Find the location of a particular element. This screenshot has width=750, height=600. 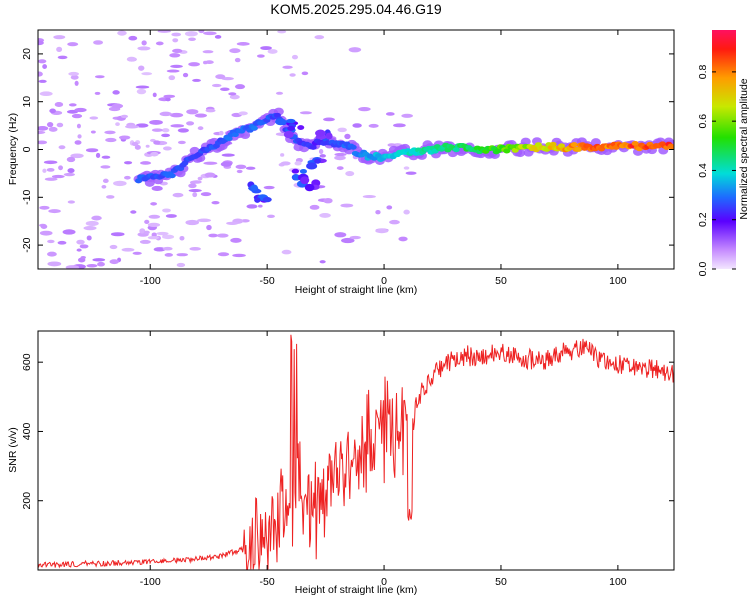

colorbar-label: Normalized spectral amplitude is located at coordinates (744, 148).